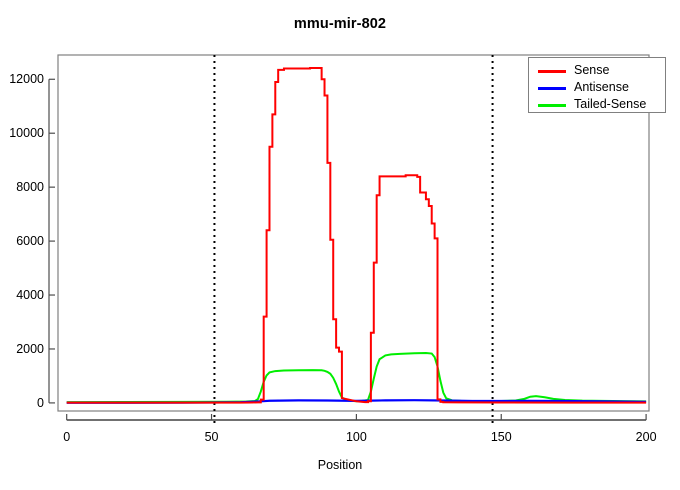  Describe the element at coordinates (26, 79) in the screenshot. I see `y-tick-label: 12000` at that location.